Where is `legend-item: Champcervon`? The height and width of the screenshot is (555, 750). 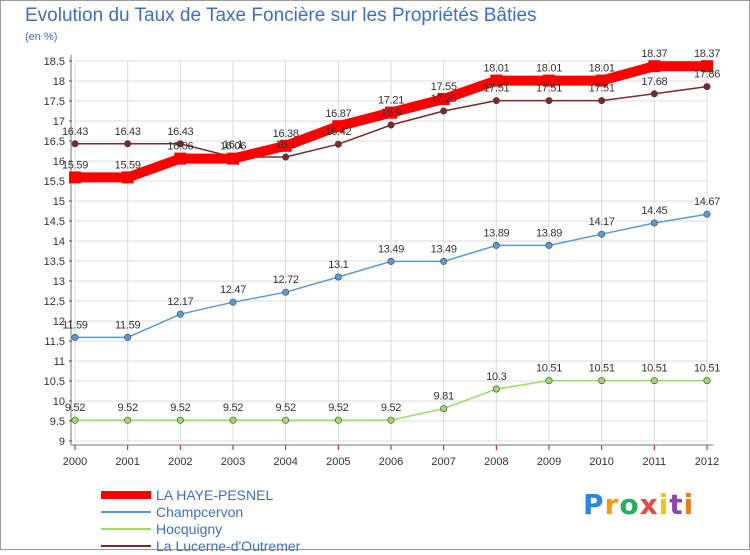 legend-item: Champcervon is located at coordinates (226, 512).